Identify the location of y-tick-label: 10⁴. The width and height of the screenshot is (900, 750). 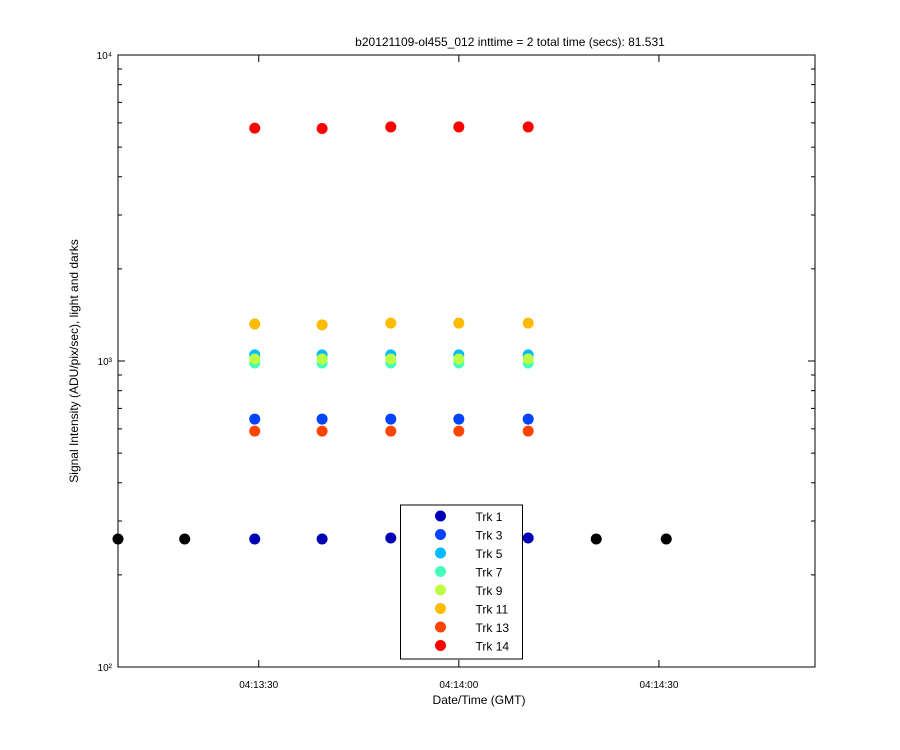
(104, 56).